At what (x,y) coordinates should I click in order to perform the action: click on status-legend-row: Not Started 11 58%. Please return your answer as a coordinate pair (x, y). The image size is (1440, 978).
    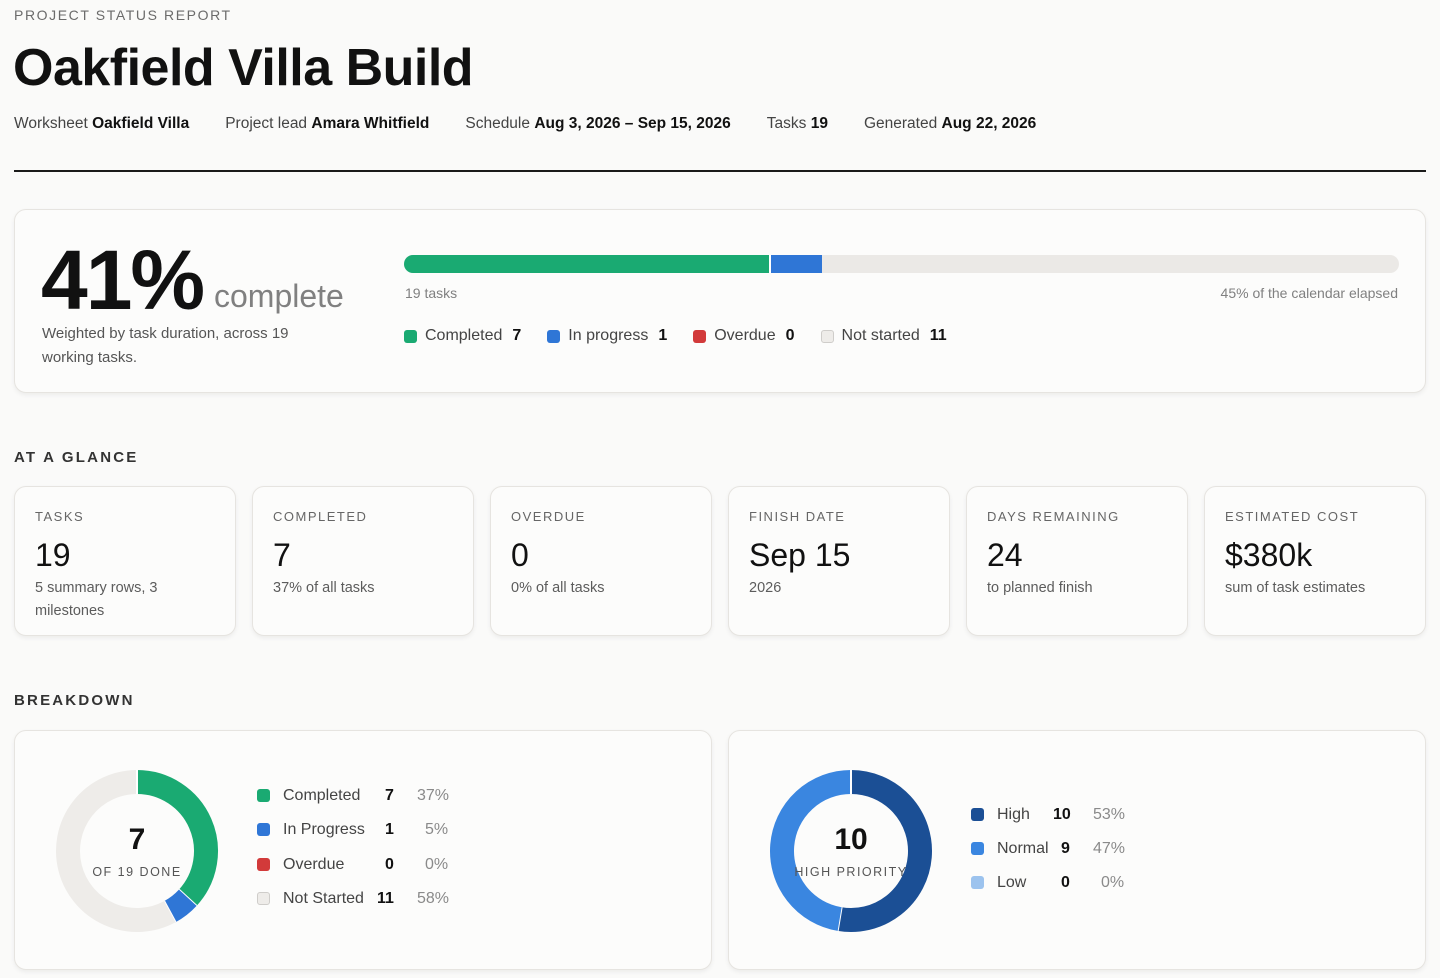
    Looking at the image, I should click on (353, 898).